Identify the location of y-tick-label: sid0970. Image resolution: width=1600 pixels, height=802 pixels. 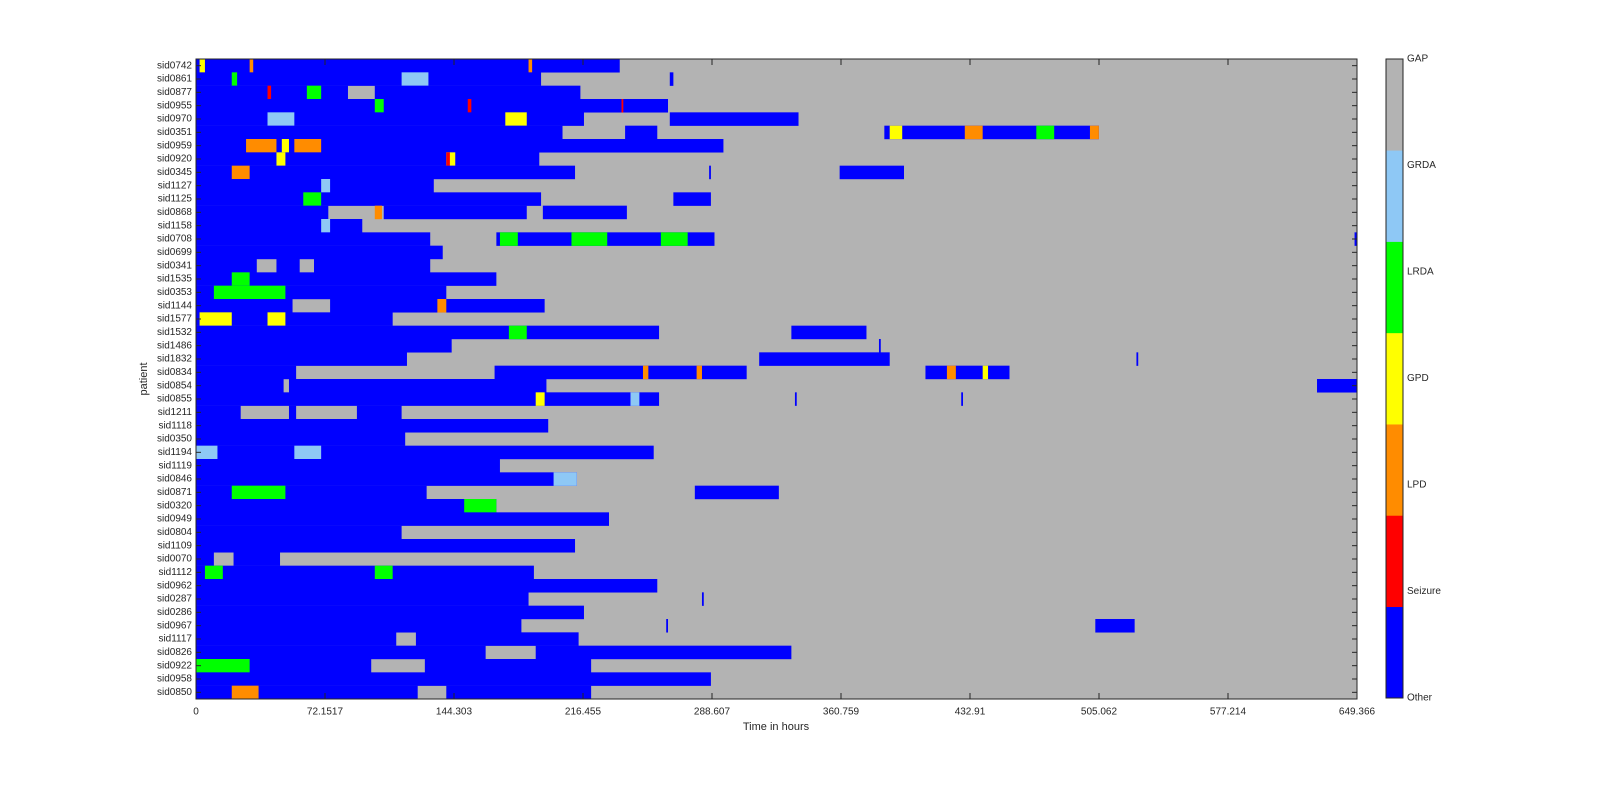
(174, 119).